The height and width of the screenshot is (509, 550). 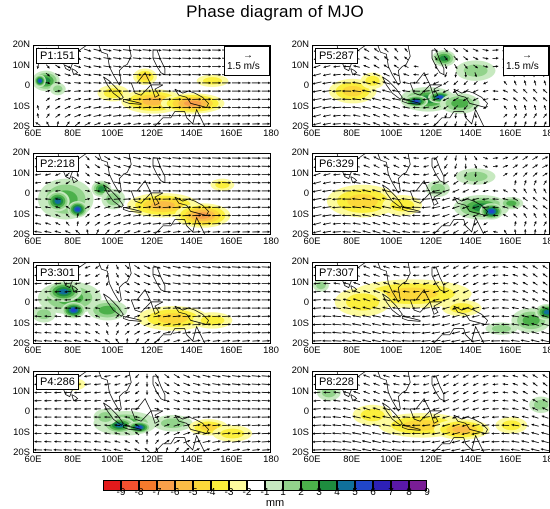 What do you see at coordinates (247, 61) in the screenshot?
I see `reference-vector-box: → 1.5 m/s` at bounding box center [247, 61].